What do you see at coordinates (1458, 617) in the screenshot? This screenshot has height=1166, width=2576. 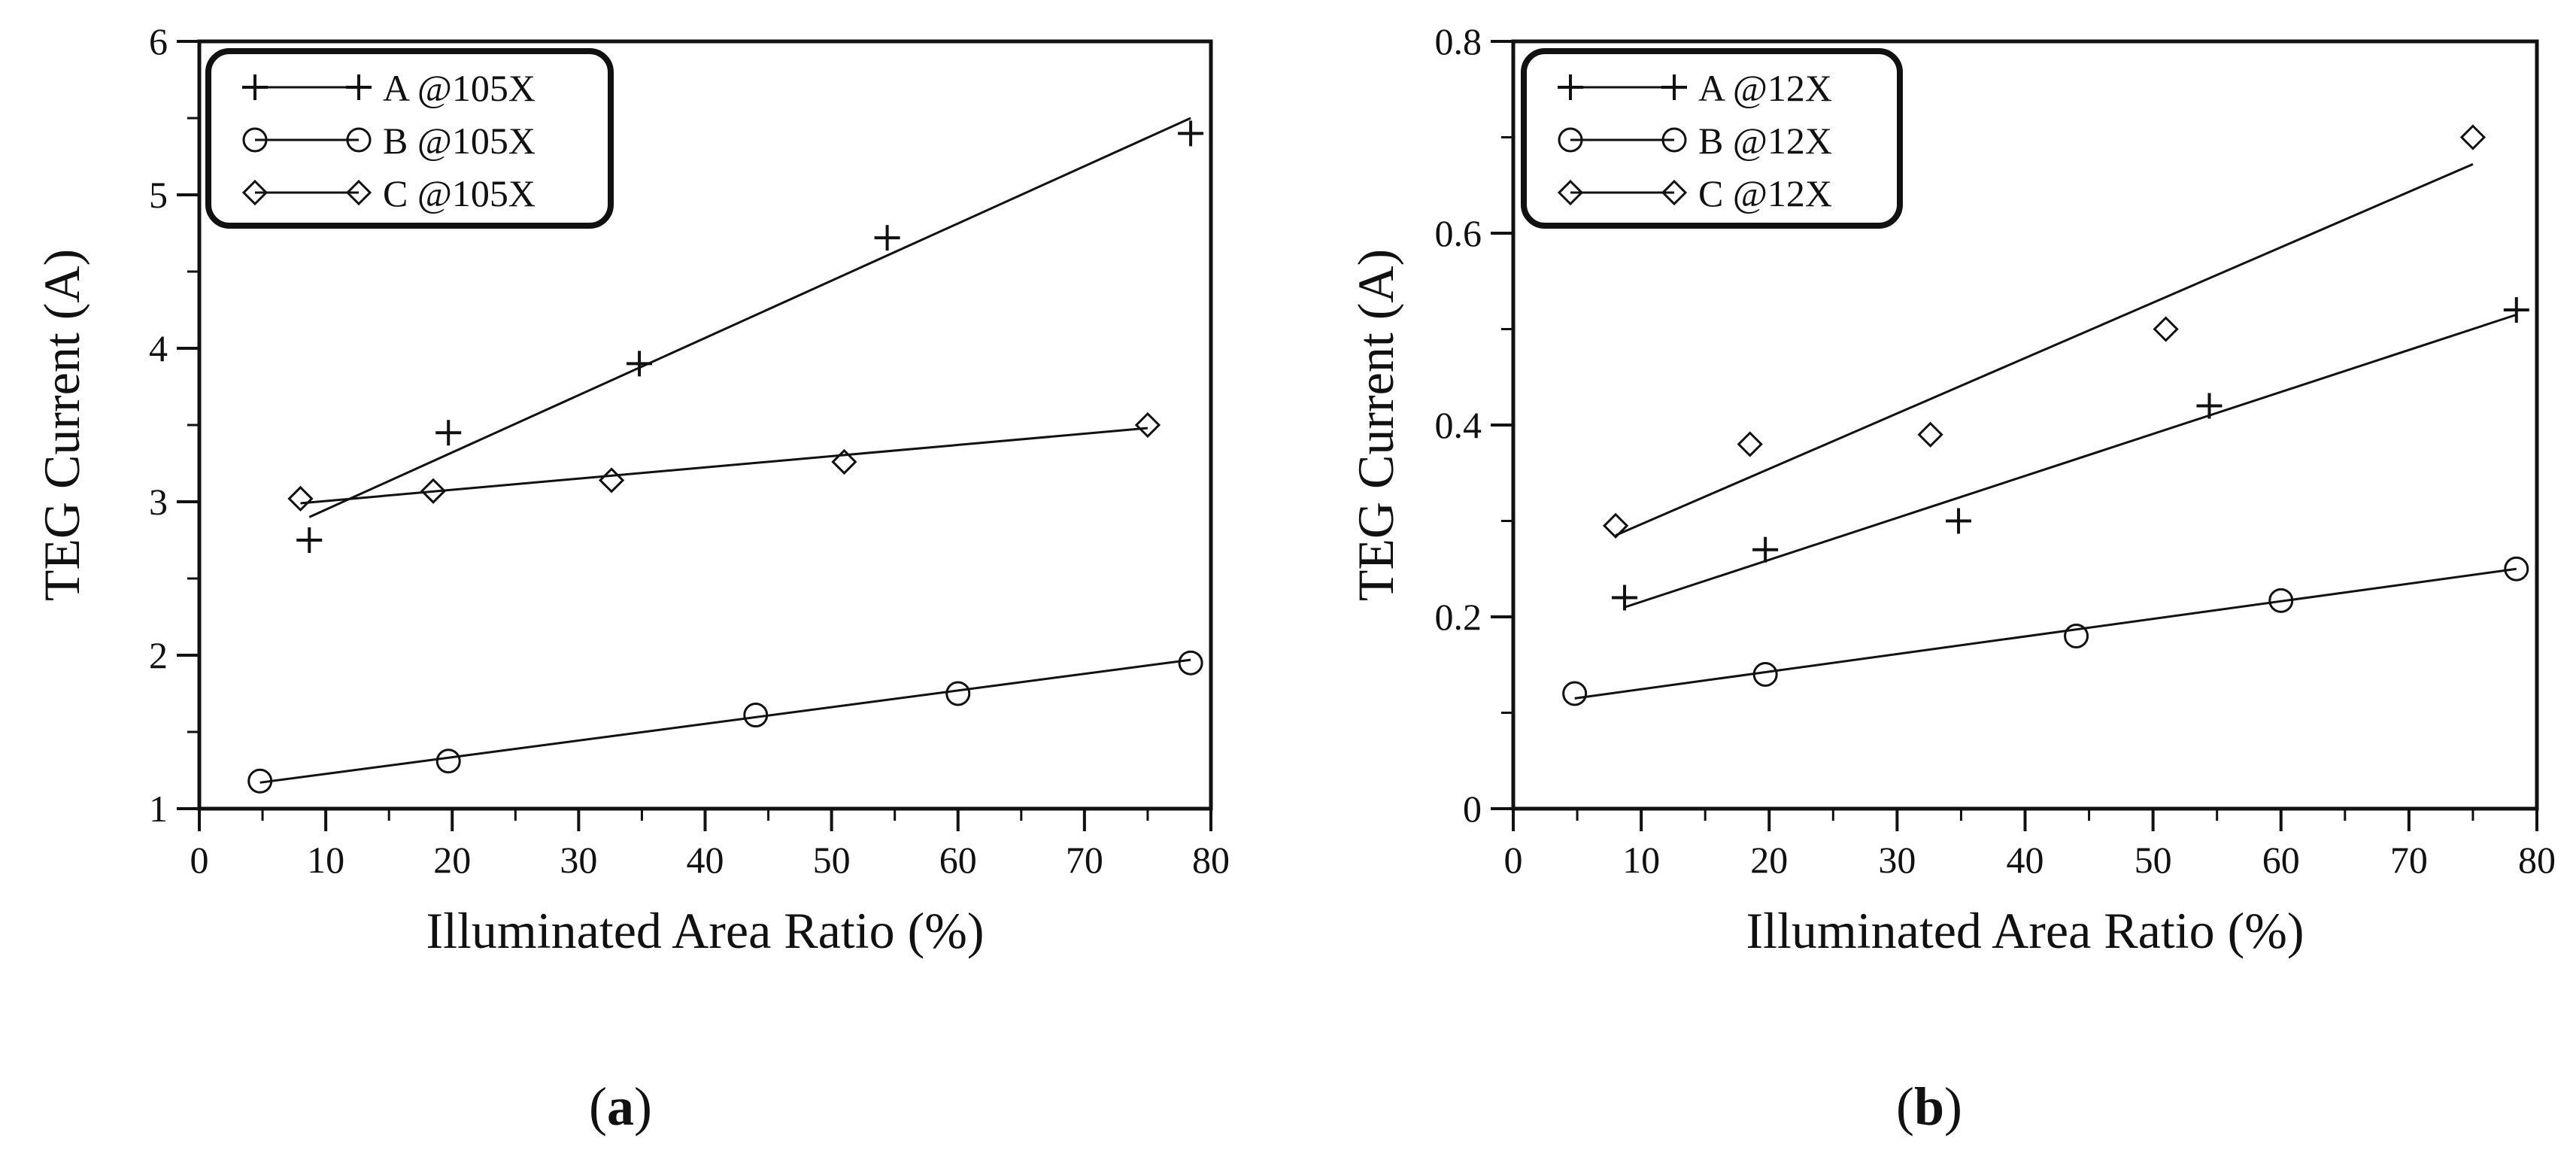 I see `y-tick-label: 0.2` at bounding box center [1458, 617].